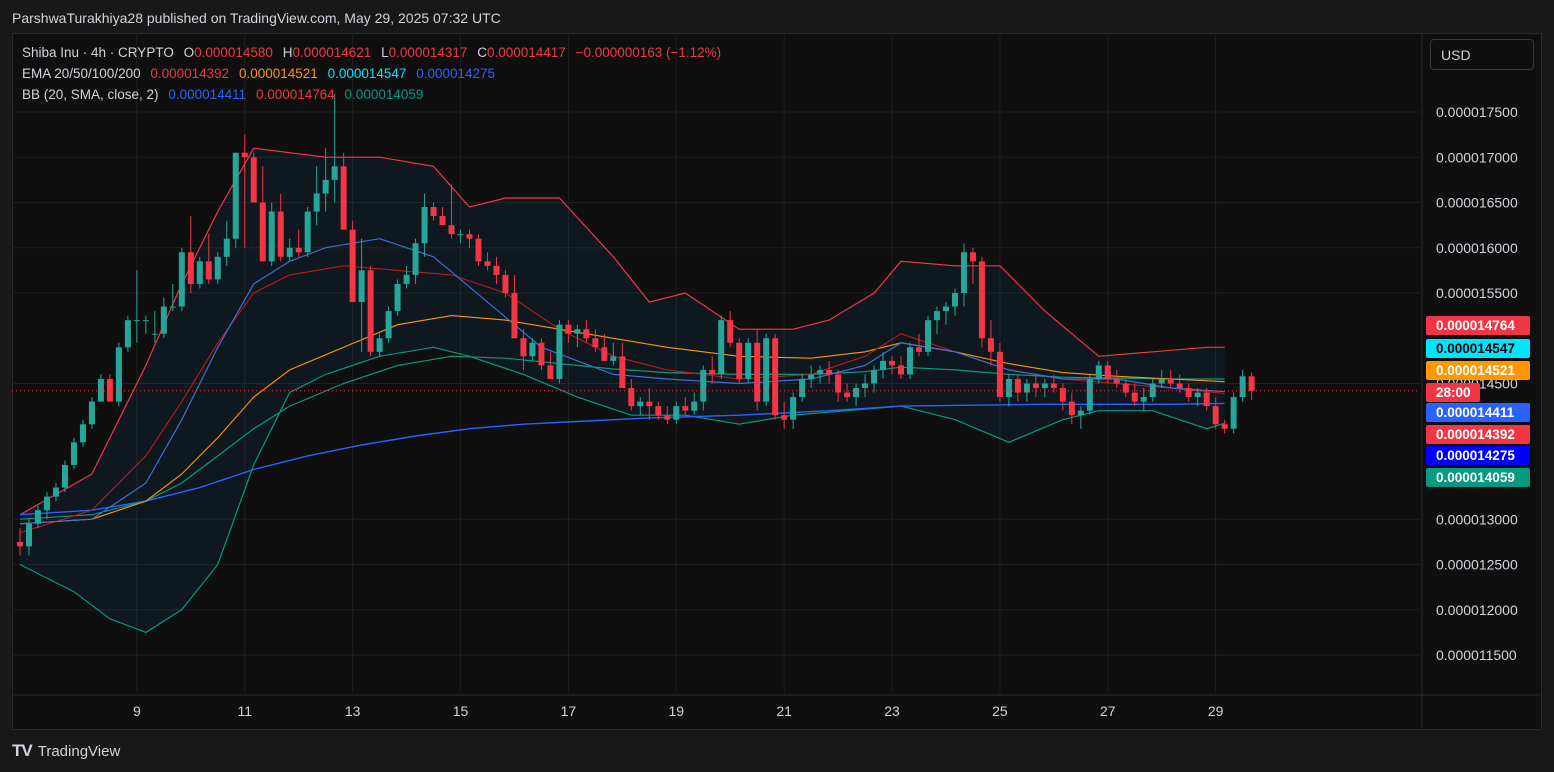 This screenshot has width=1554, height=772. I want to click on price-badge: 0.000014059, so click(1478, 477).